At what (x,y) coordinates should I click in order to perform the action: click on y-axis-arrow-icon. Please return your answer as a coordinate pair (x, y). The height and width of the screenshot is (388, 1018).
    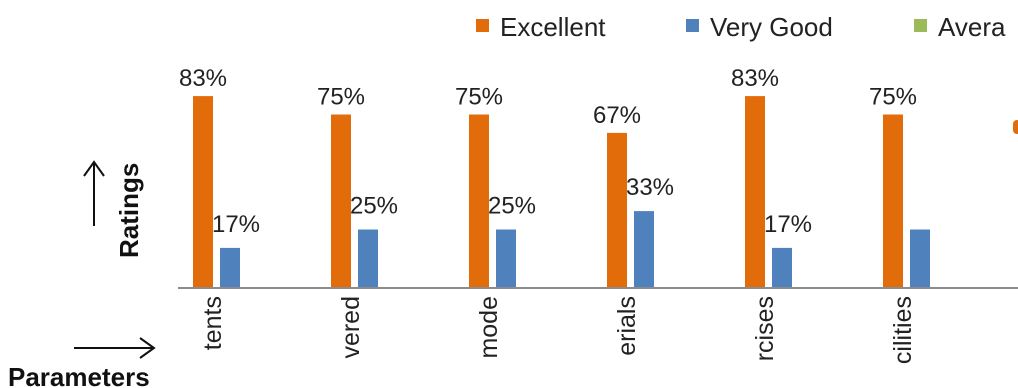
    Looking at the image, I should click on (94, 193).